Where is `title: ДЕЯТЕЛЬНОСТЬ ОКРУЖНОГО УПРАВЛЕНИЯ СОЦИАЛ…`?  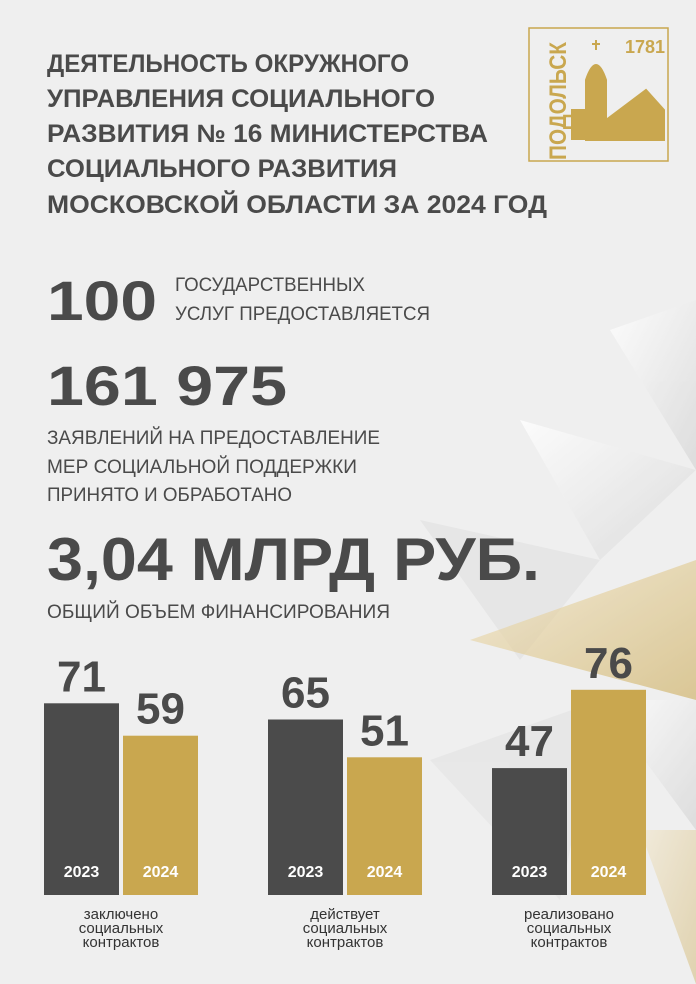
title: ДЕЯТЕЛЬНОСТЬ ОКРУЖНОГО УПРАВЛЕНИЯ СОЦИАЛ… is located at coordinates (297, 134).